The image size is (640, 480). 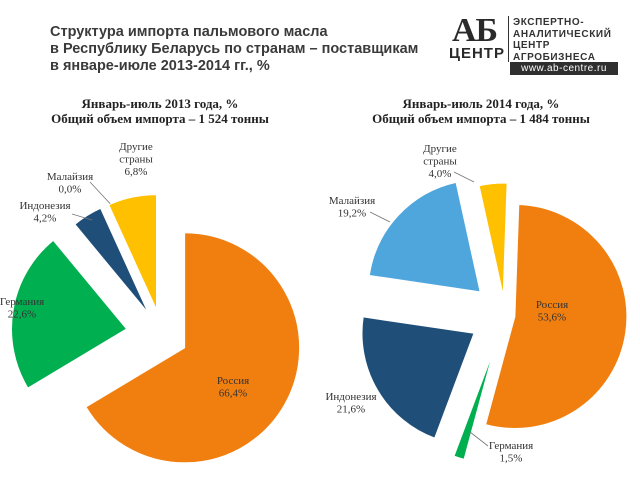 I want to click on title-line-3: в январе-июле 2013-2014 гг., %, so click(x=160, y=66).